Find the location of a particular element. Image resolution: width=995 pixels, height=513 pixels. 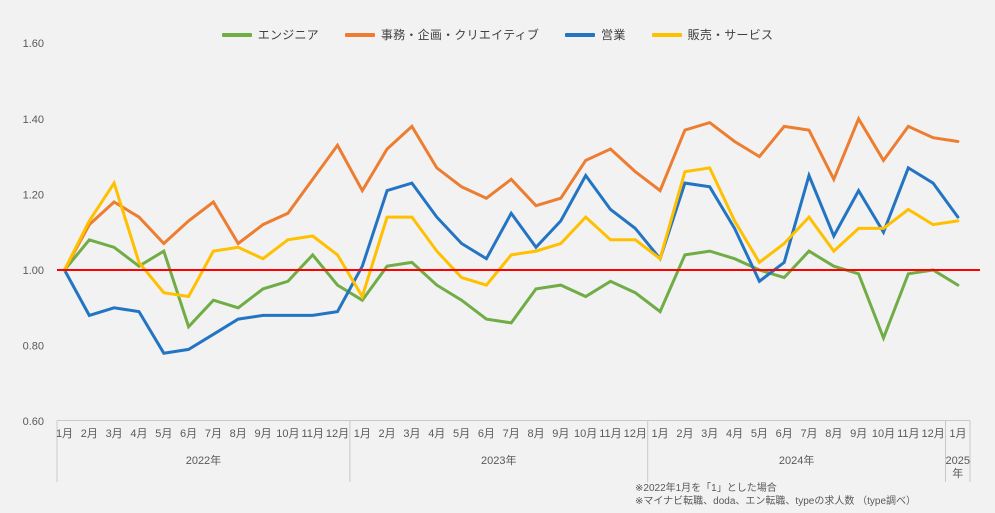

legend-label: 販売・サービス is located at coordinates (730, 35).